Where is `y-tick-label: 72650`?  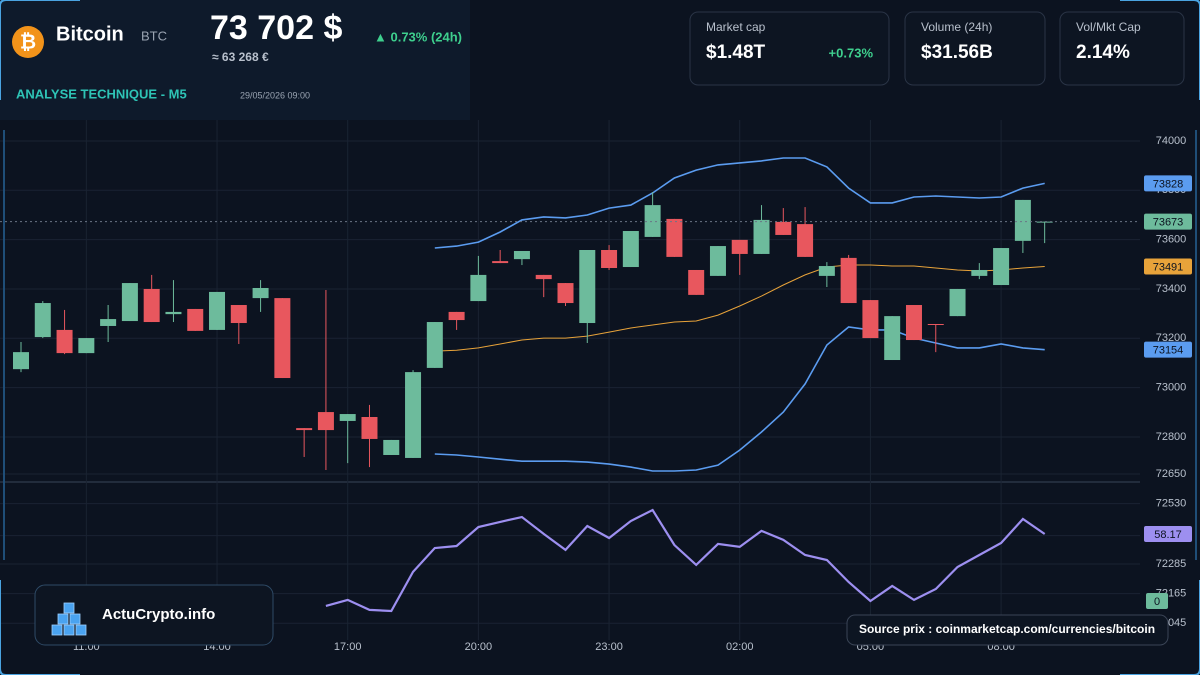 y-tick-label: 72650 is located at coordinates (1171, 474).